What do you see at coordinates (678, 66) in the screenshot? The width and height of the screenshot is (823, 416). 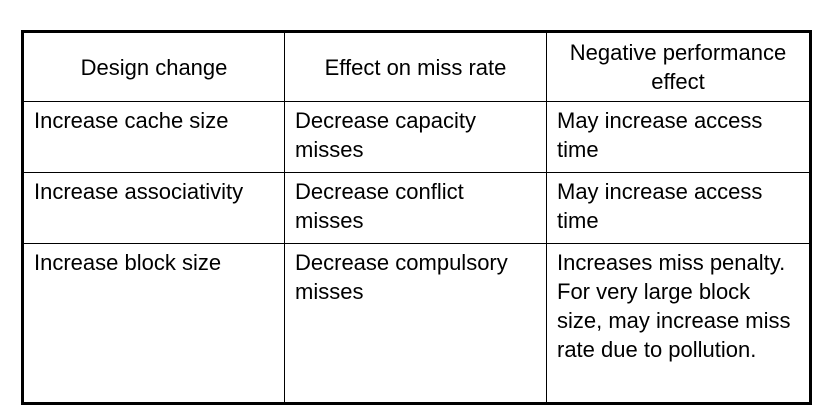 I see `column-header-negative-performance-effect: Negative performance effect` at bounding box center [678, 66].